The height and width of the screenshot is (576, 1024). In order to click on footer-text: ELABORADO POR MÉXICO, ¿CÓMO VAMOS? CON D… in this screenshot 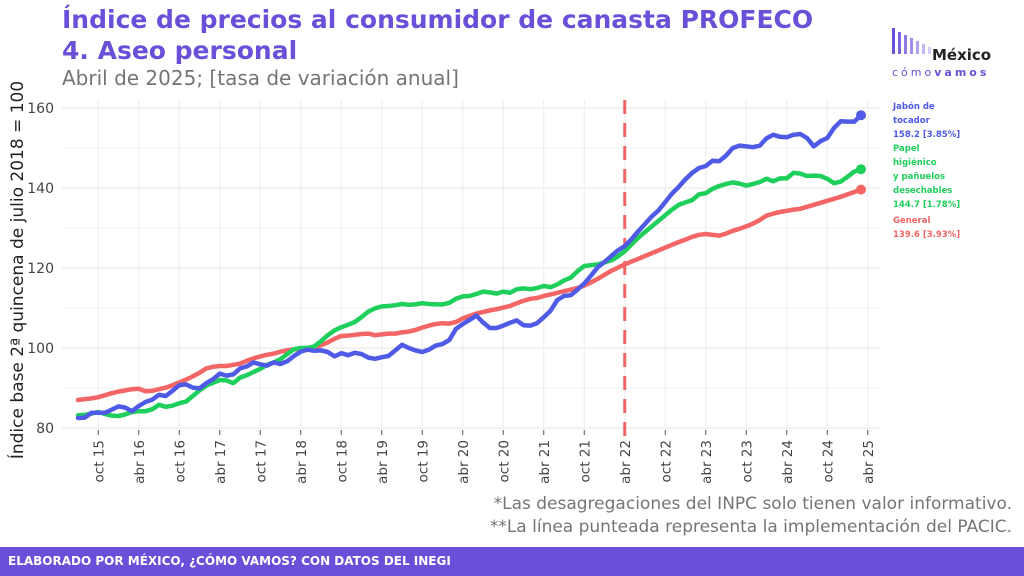, I will do `click(229, 561)`.